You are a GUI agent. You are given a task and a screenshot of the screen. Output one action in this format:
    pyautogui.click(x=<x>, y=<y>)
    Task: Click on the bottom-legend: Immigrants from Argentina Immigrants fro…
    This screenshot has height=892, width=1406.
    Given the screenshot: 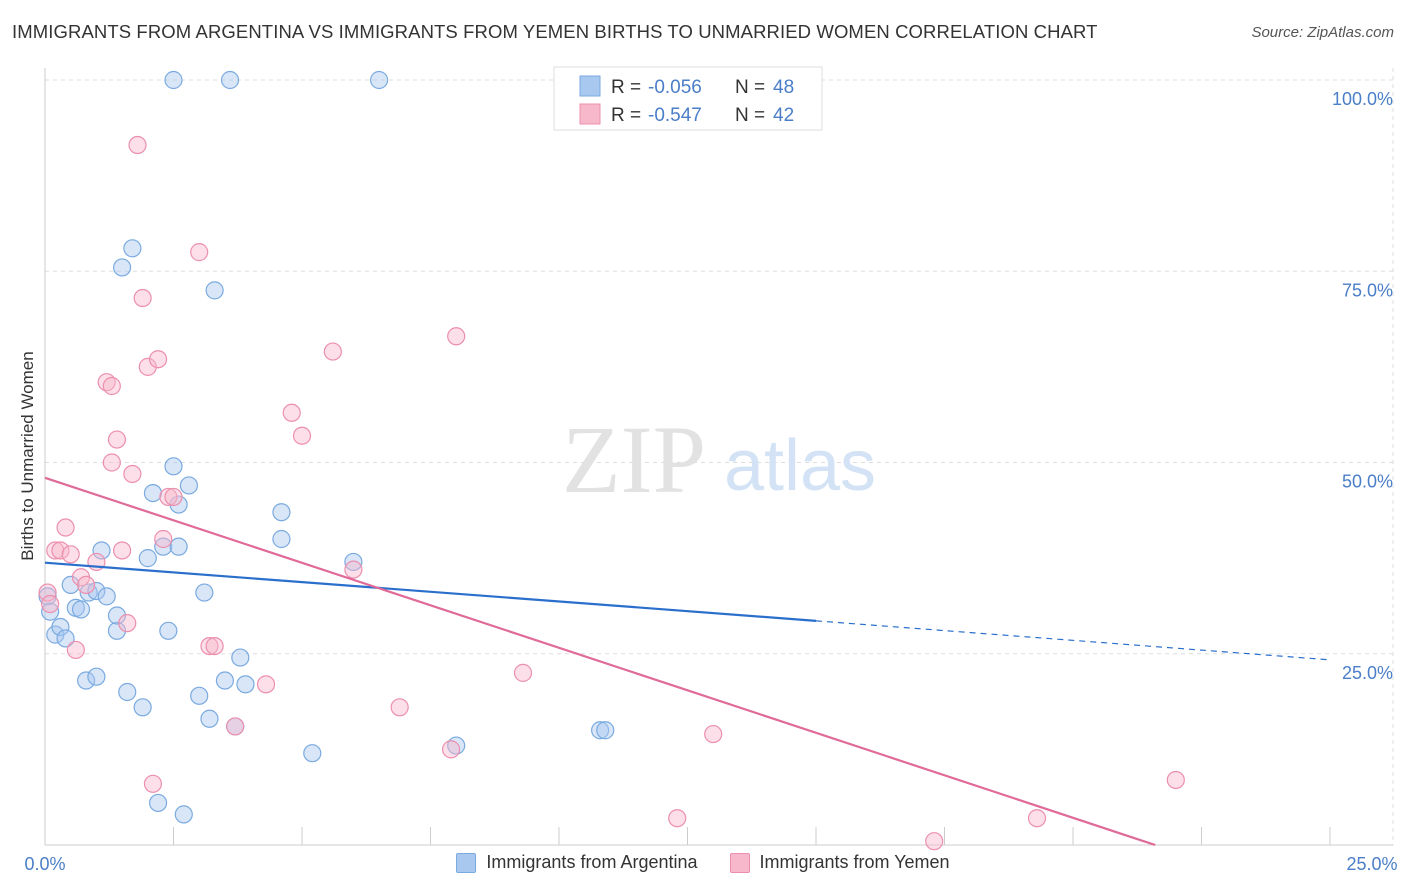 What is the action you would take?
    pyautogui.click(x=703, y=862)
    